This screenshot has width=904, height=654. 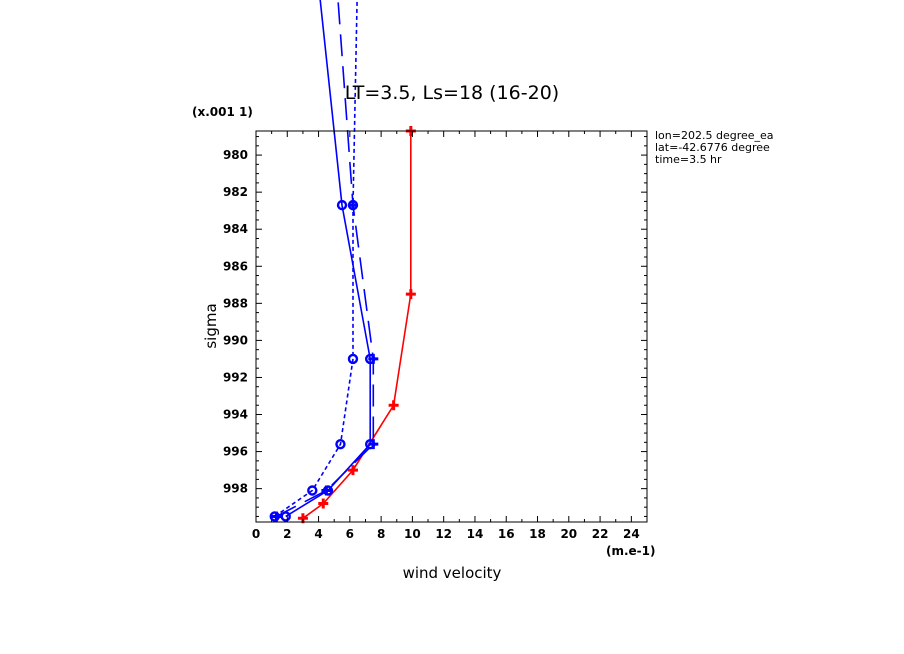 What do you see at coordinates (712, 147) in the screenshot?
I see `annotation-line: lat=-42.6776 degree` at bounding box center [712, 147].